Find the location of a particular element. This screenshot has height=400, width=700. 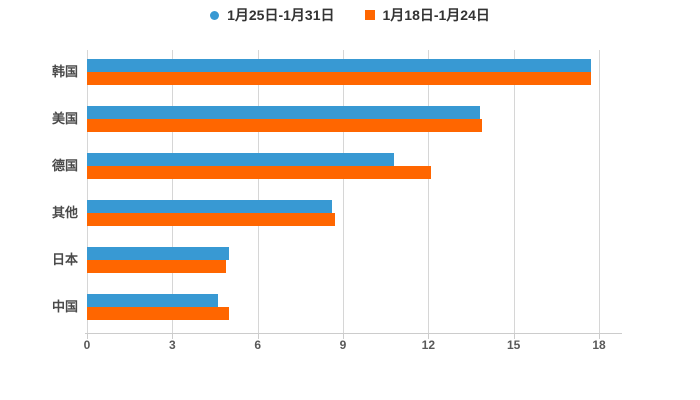

y-category-label: 韩国 is located at coordinates (64, 71).